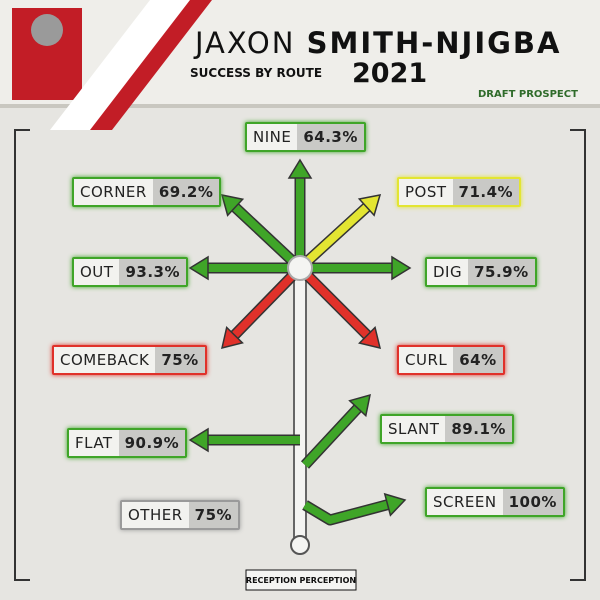 The height and width of the screenshot is (600, 600). Describe the element at coordinates (330, 137) in the screenshot. I see `route-value: 64.3%` at that location.